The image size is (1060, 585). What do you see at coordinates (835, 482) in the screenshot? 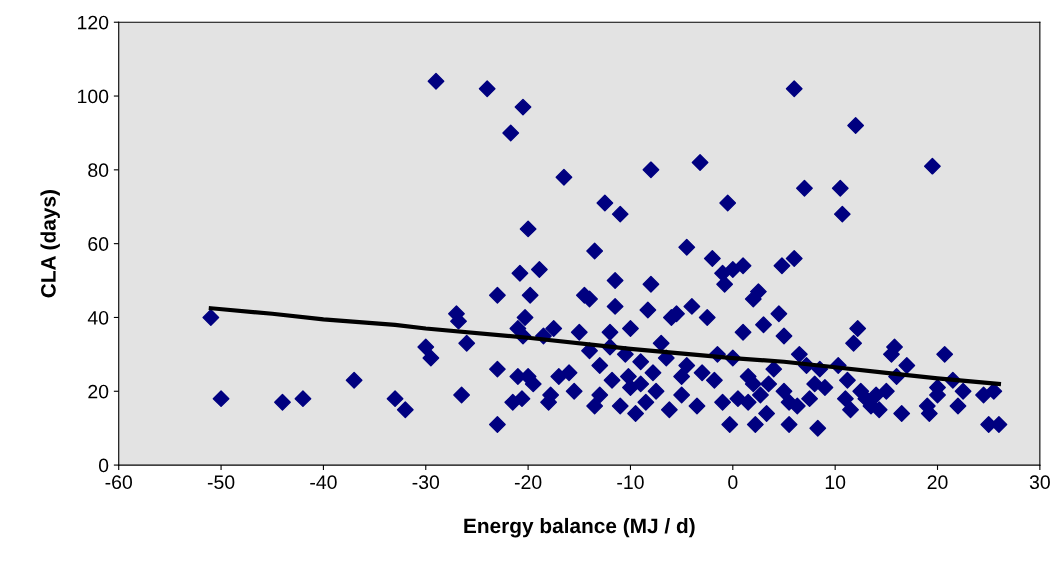
I see `x-tick-label: 10` at bounding box center [835, 482].